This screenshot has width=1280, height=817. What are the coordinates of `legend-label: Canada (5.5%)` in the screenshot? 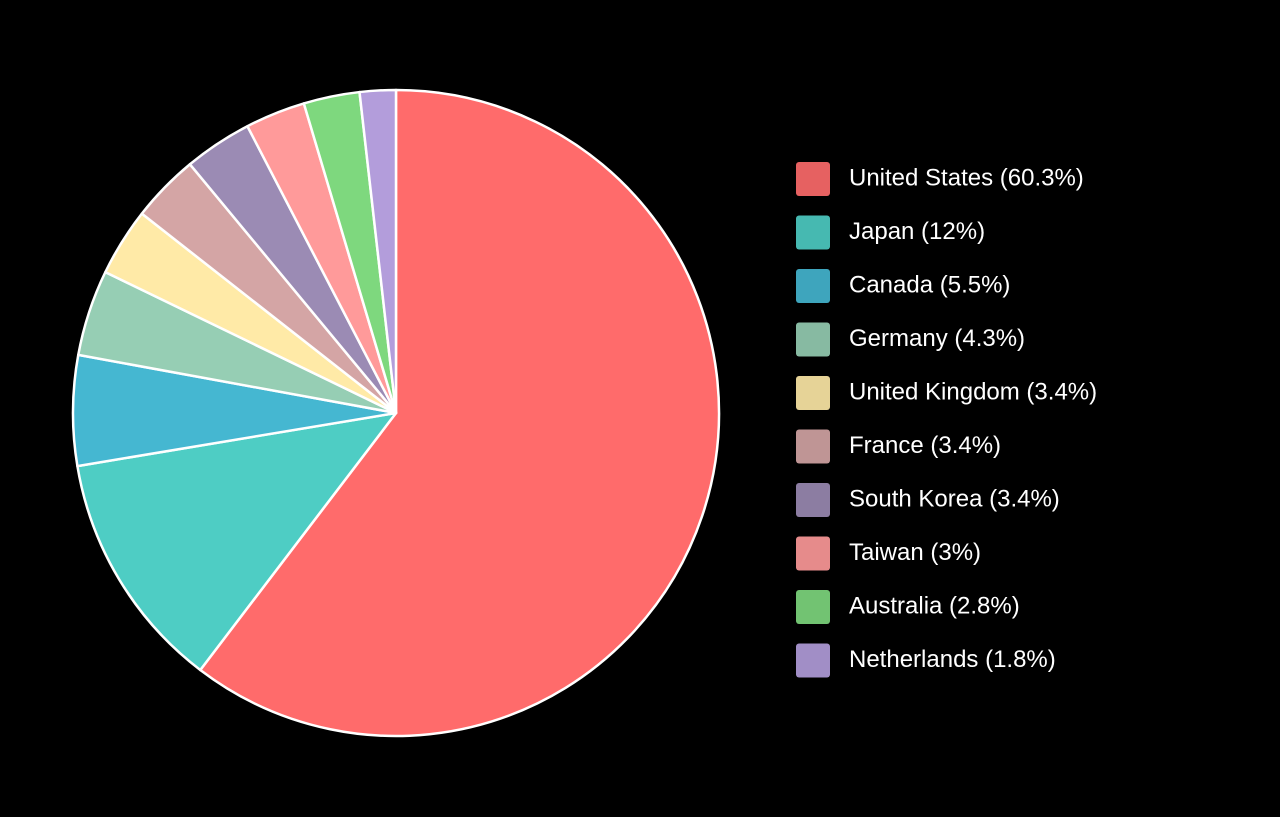 It's located at (929, 284).